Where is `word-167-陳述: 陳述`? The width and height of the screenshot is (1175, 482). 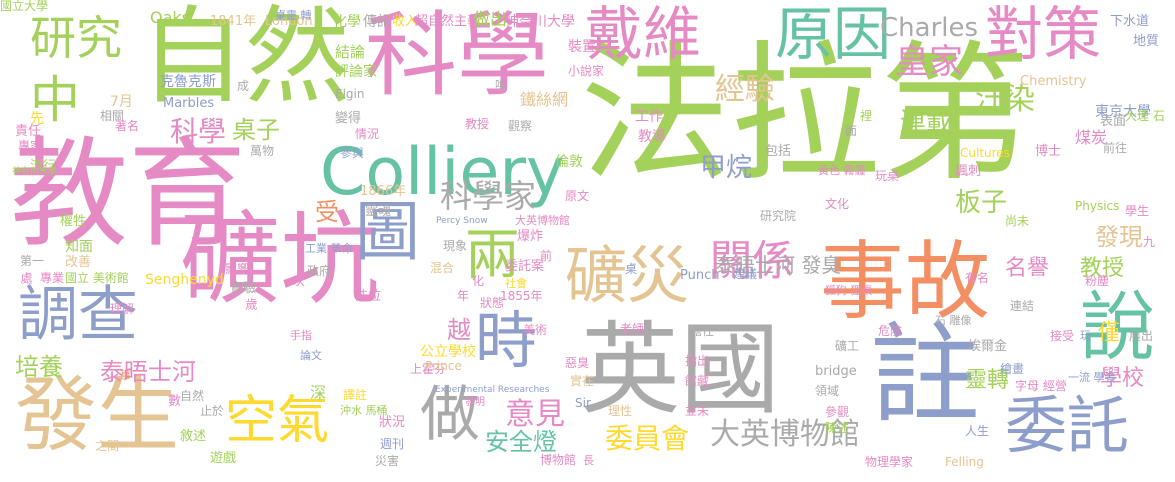 word-167-陳述: 陳述 is located at coordinates (837, 428).